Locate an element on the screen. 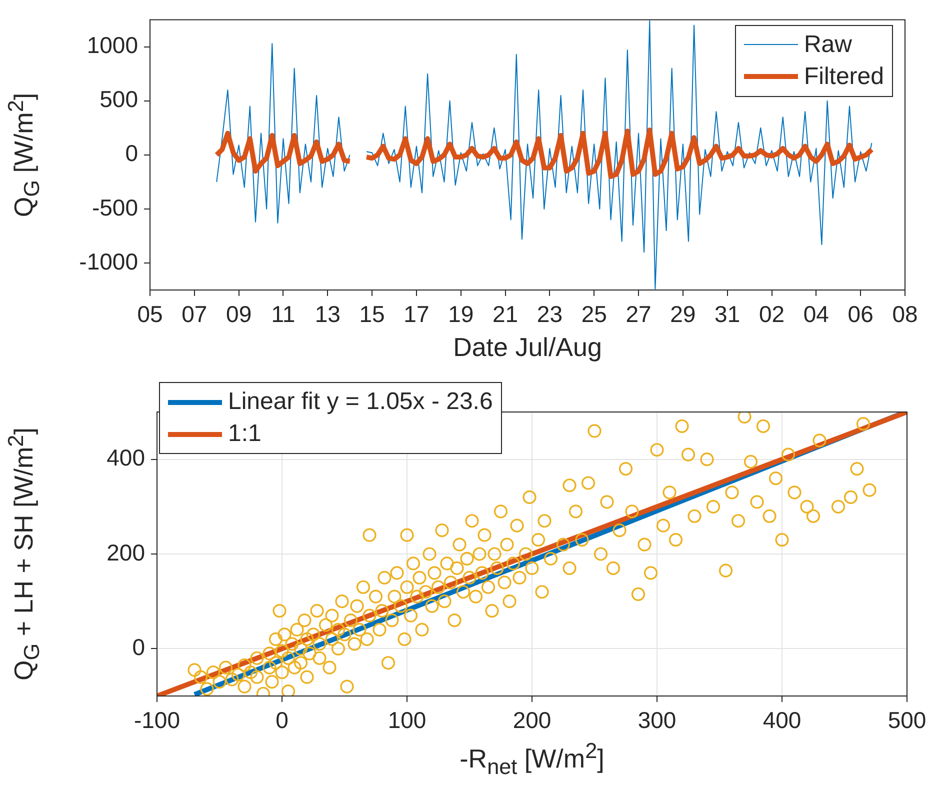 The image size is (933, 805). x-tick-label: 21 is located at coordinates (505, 314).